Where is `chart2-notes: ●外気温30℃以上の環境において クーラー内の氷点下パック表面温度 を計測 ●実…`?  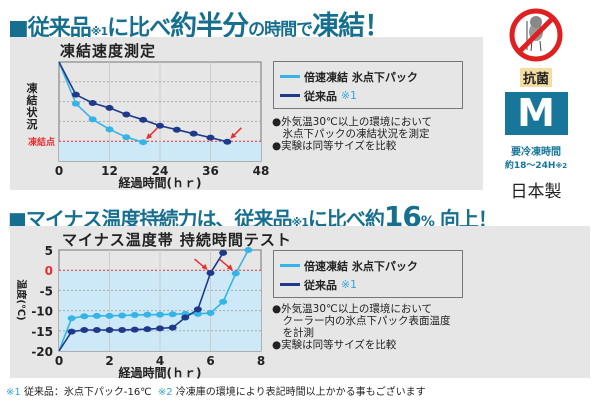 chart2-notes: ●外気温30℃以上の環境において クーラー内の氷点下パック表面温度 を計測 ●実… is located at coordinates (361, 327).